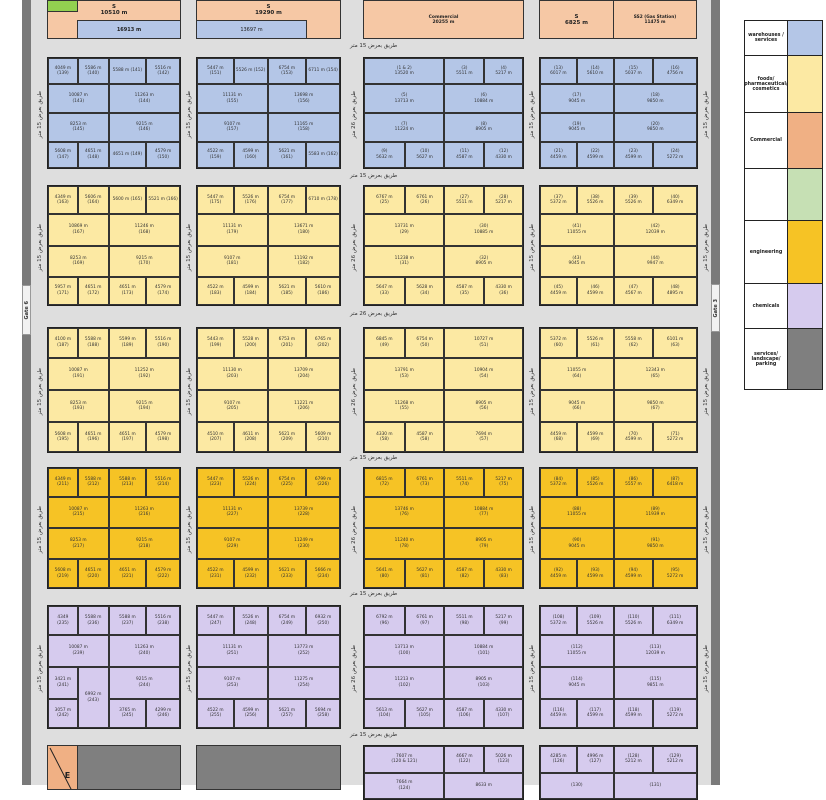 This screenshot has width=826, height=800. Describe the element at coordinates (483, 785) in the screenshot. I see `plot-cell: 8633 m` at that location.